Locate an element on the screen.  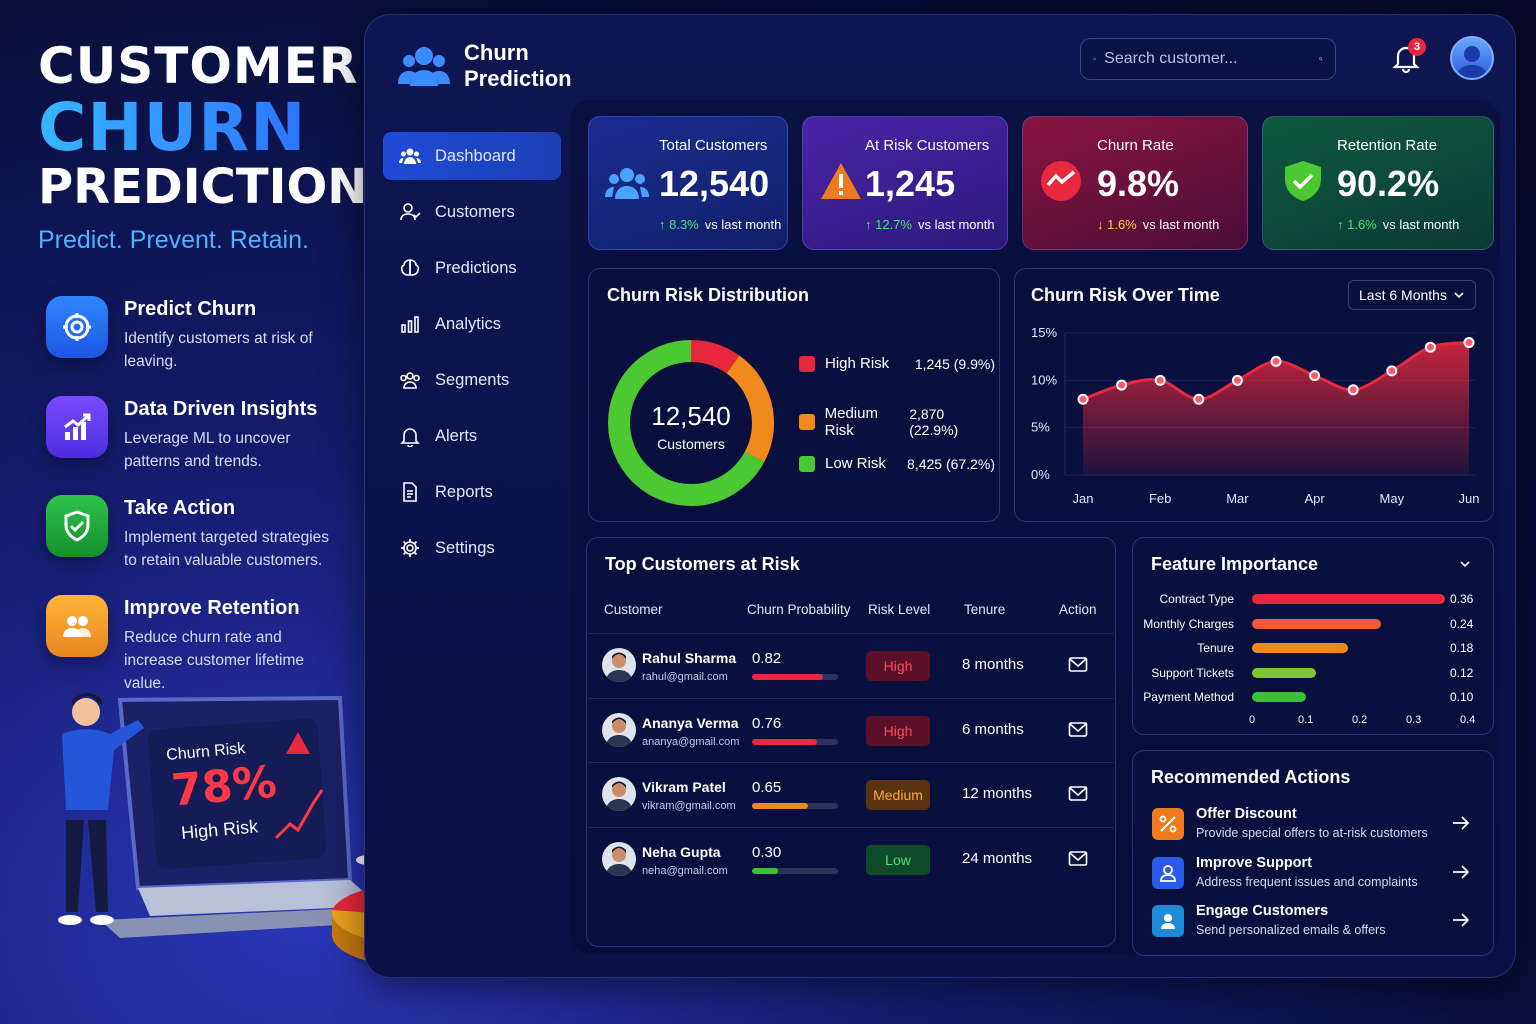
sidebar-item-dashboard: Dashboard is located at coordinates (472, 156).